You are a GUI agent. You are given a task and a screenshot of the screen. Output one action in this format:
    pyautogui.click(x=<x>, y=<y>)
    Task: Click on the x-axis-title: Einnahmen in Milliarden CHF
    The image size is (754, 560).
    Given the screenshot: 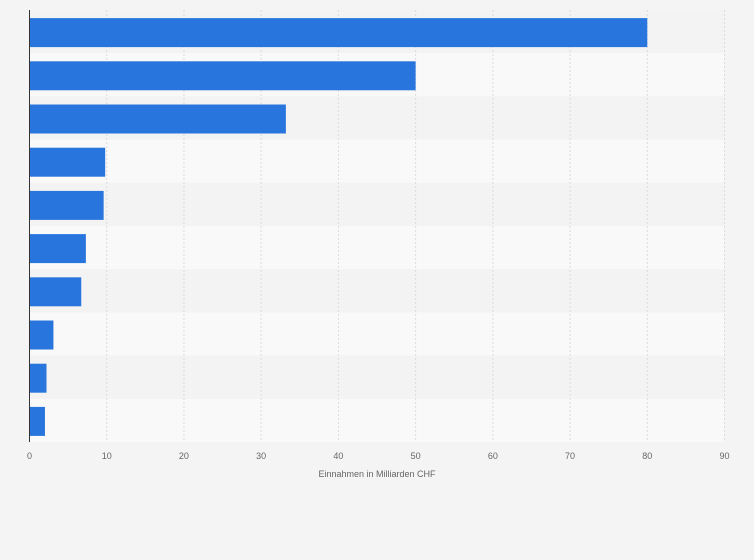 What is the action you would take?
    pyautogui.click(x=377, y=474)
    